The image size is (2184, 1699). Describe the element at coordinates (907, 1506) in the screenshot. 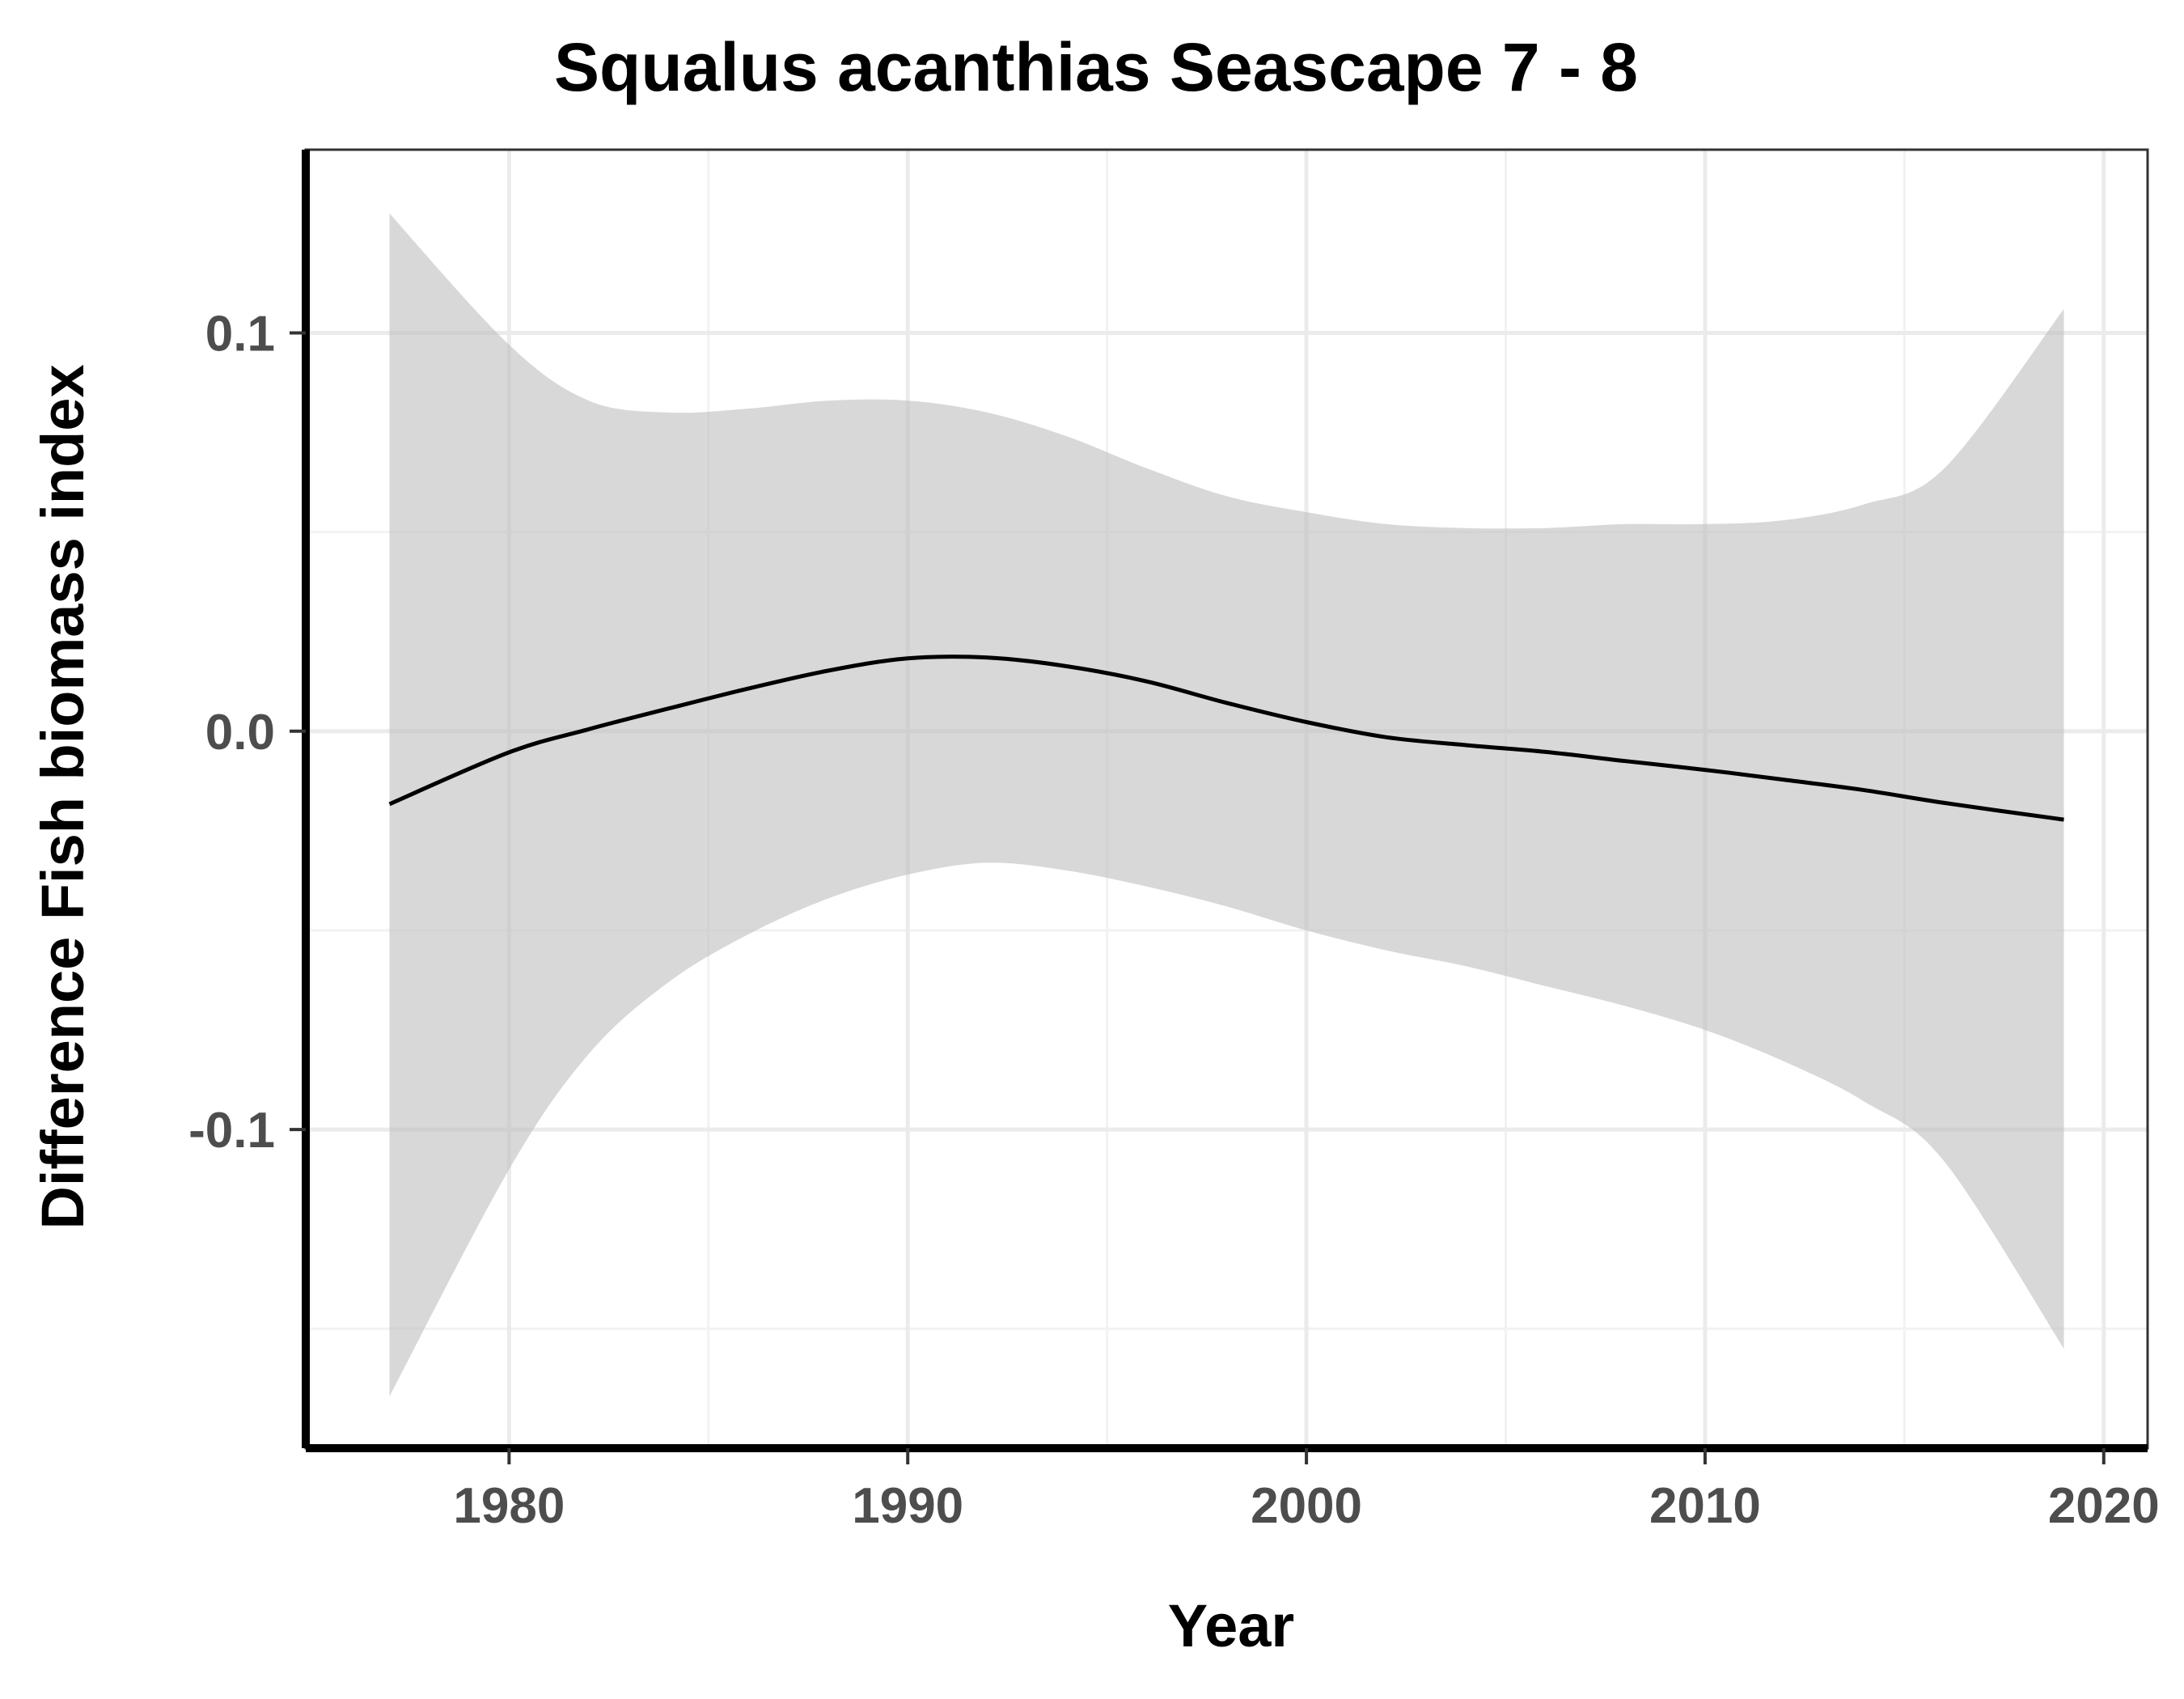

I see `x-tick-label: 1990` at that location.